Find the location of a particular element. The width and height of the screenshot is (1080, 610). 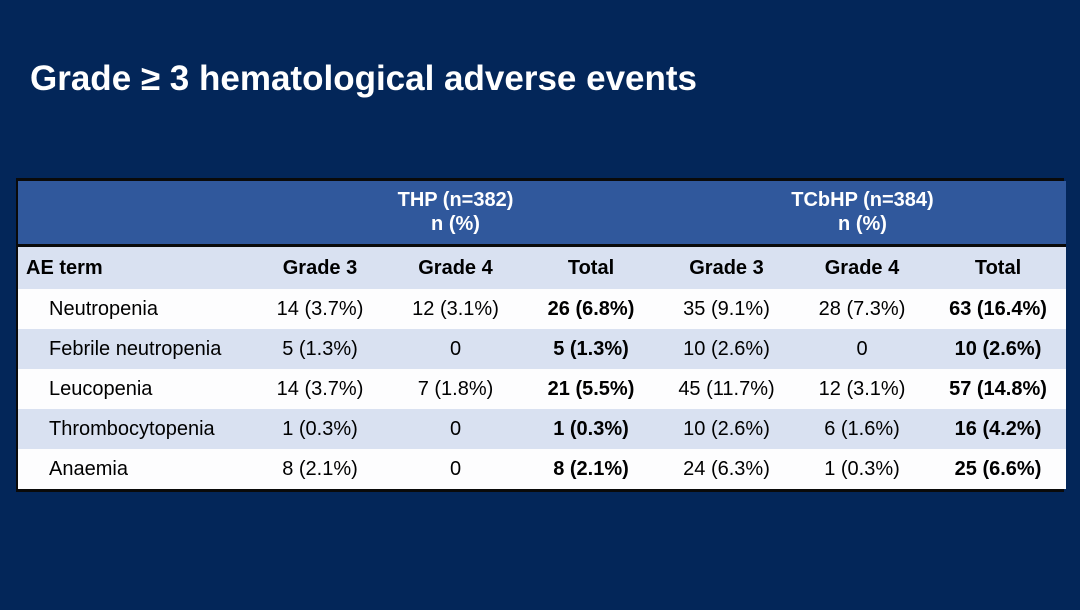

value-cell-total: 8 (2.1%) is located at coordinates (591, 468).